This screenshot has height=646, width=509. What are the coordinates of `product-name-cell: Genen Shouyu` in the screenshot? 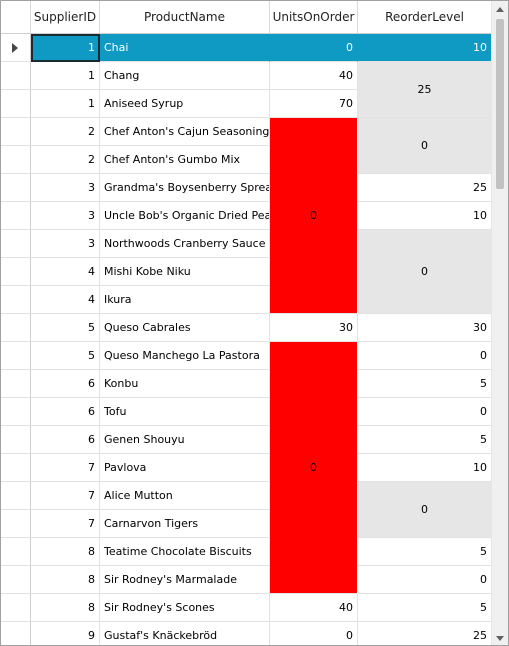 It's located at (185, 440).